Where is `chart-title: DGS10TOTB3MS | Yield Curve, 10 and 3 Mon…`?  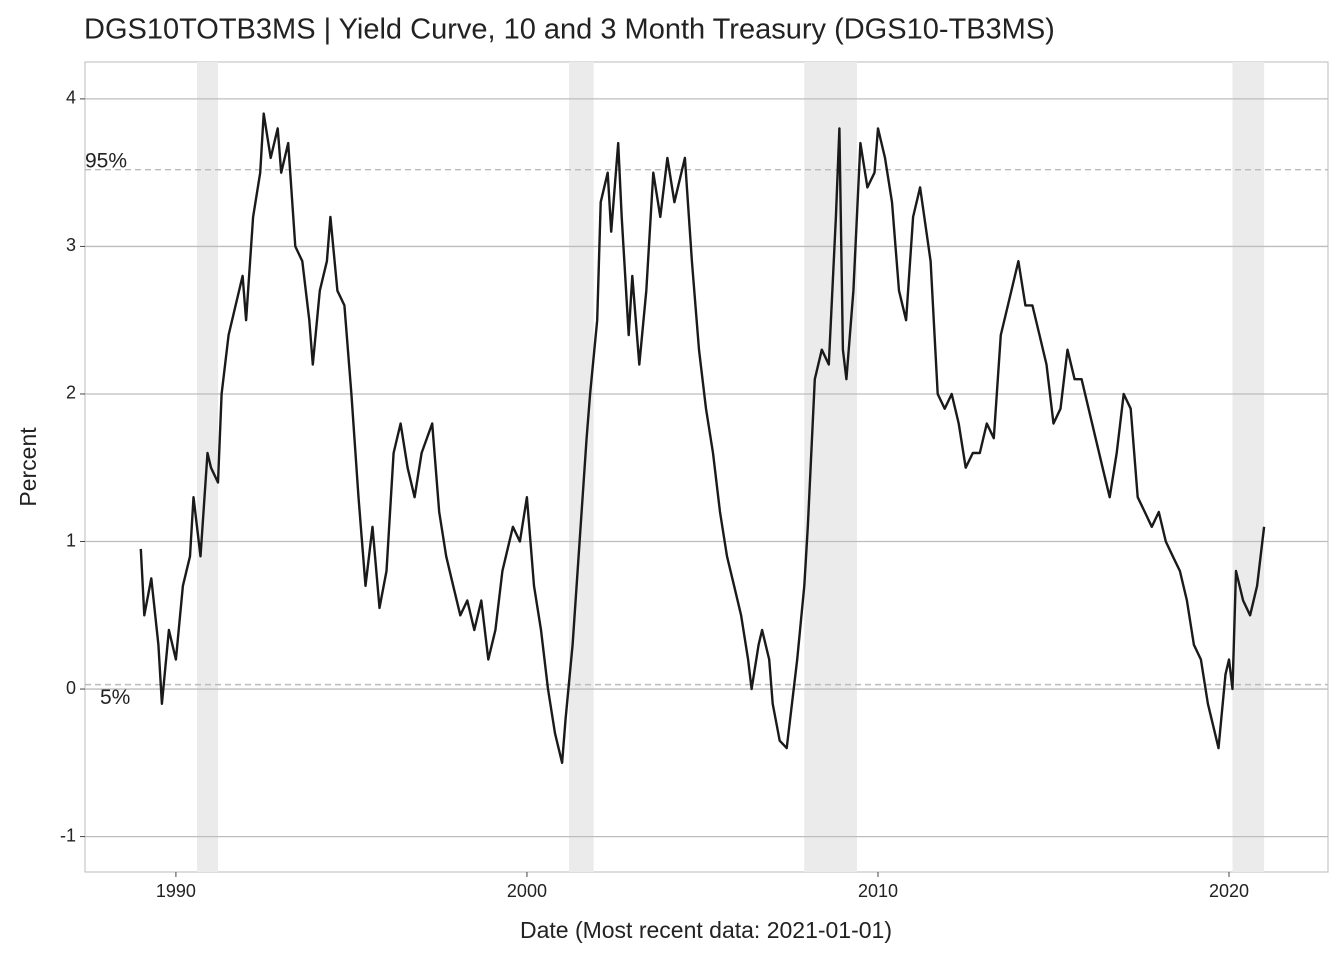 chart-title: DGS10TOTB3MS | Yield Curve, 10 and 3 Mon… is located at coordinates (569, 30).